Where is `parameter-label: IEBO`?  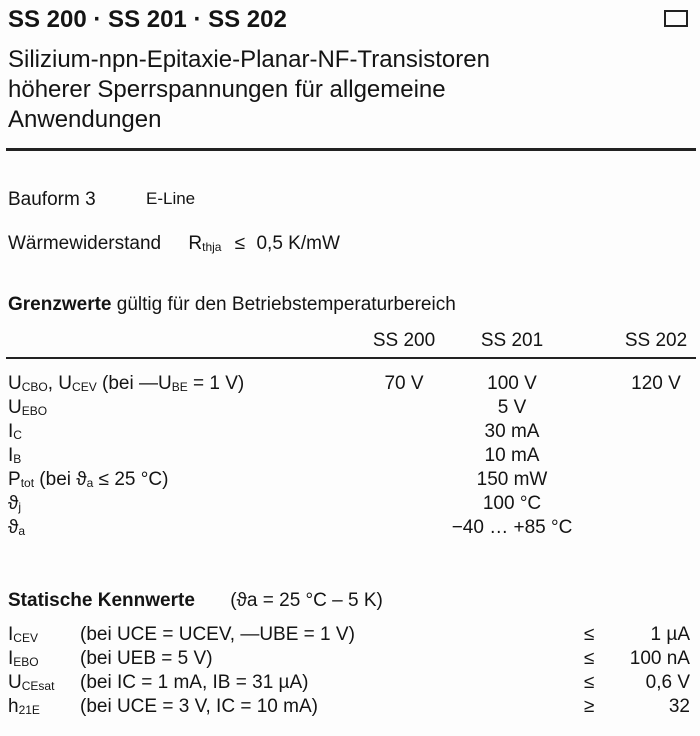
parameter-label: IEBO is located at coordinates (23, 659).